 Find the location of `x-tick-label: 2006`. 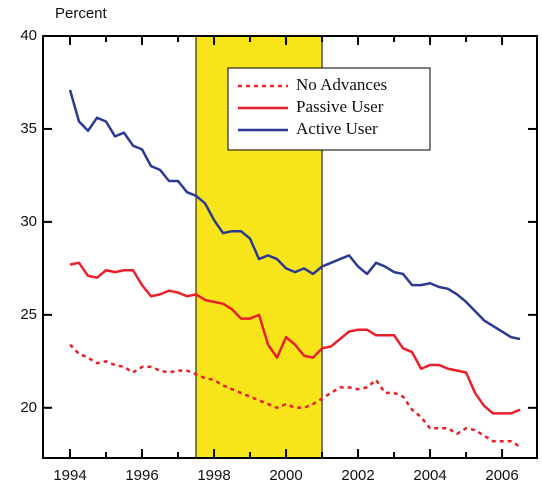

x-tick-label: 2006 is located at coordinates (501, 475).